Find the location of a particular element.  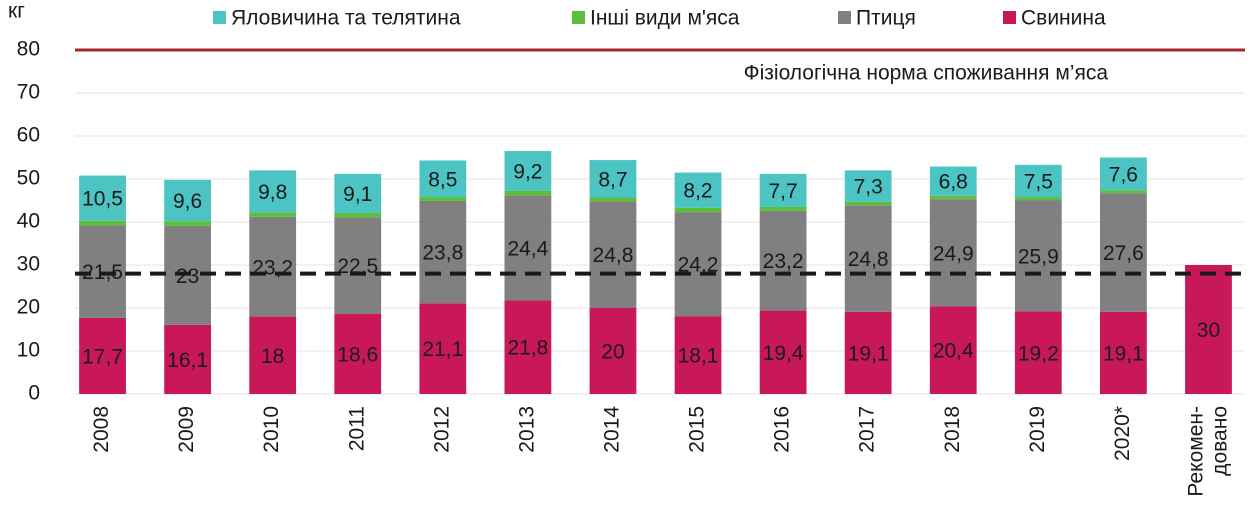

x-tick-label: 2015 is located at coordinates (697, 429).